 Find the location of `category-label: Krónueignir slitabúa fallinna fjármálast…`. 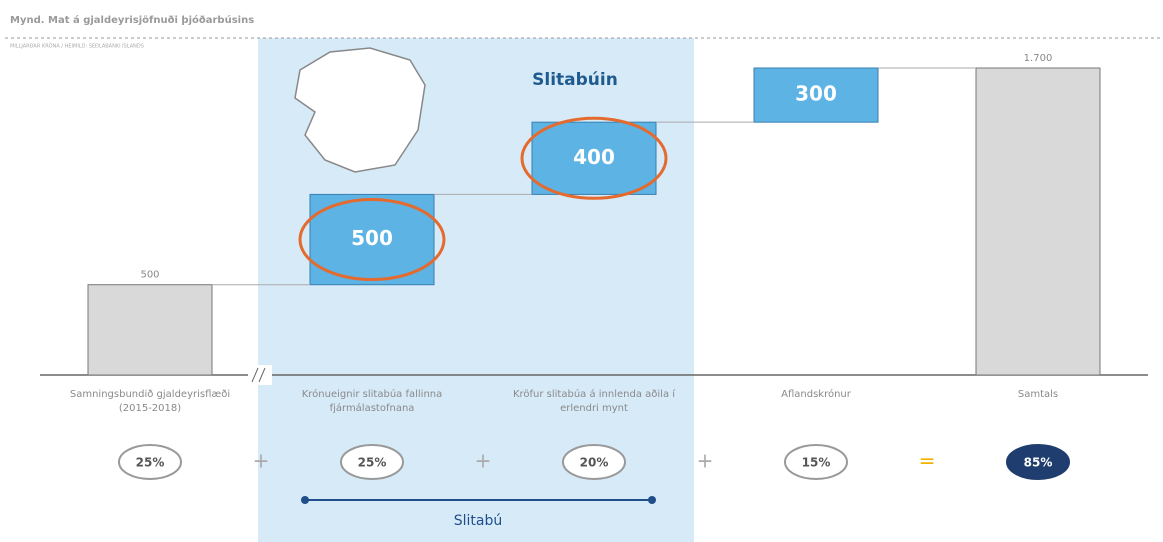

category-label: Krónueignir slitabúa fallinna fjármálast… is located at coordinates (372, 401).